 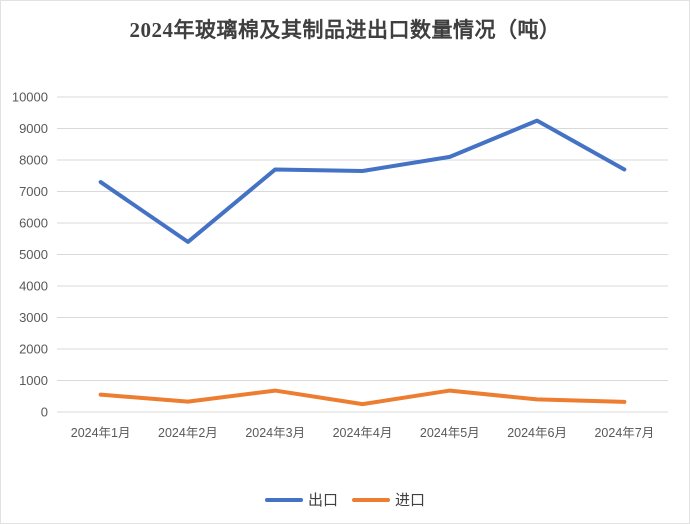 I want to click on x-axis-category-label: 2024年3月, so click(x=275, y=433).